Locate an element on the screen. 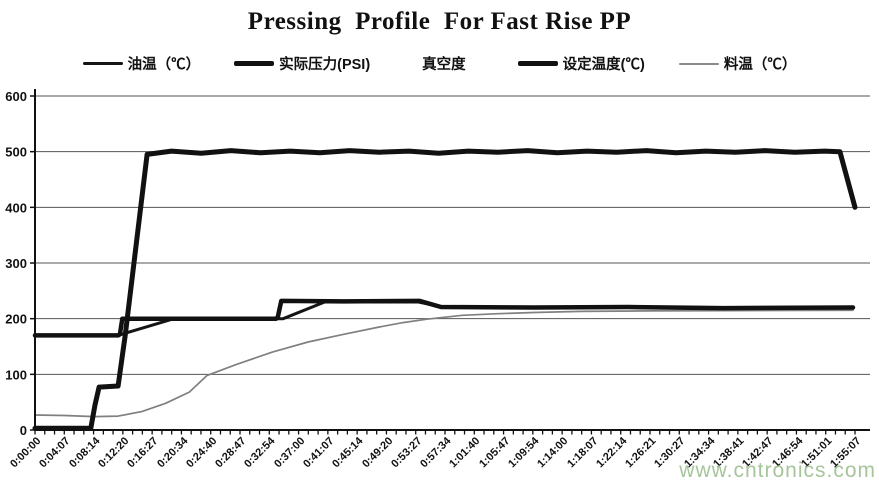 The width and height of the screenshot is (879, 499). chart-title: Pressing Profile For Fast Rise PP is located at coordinates (439, 21).